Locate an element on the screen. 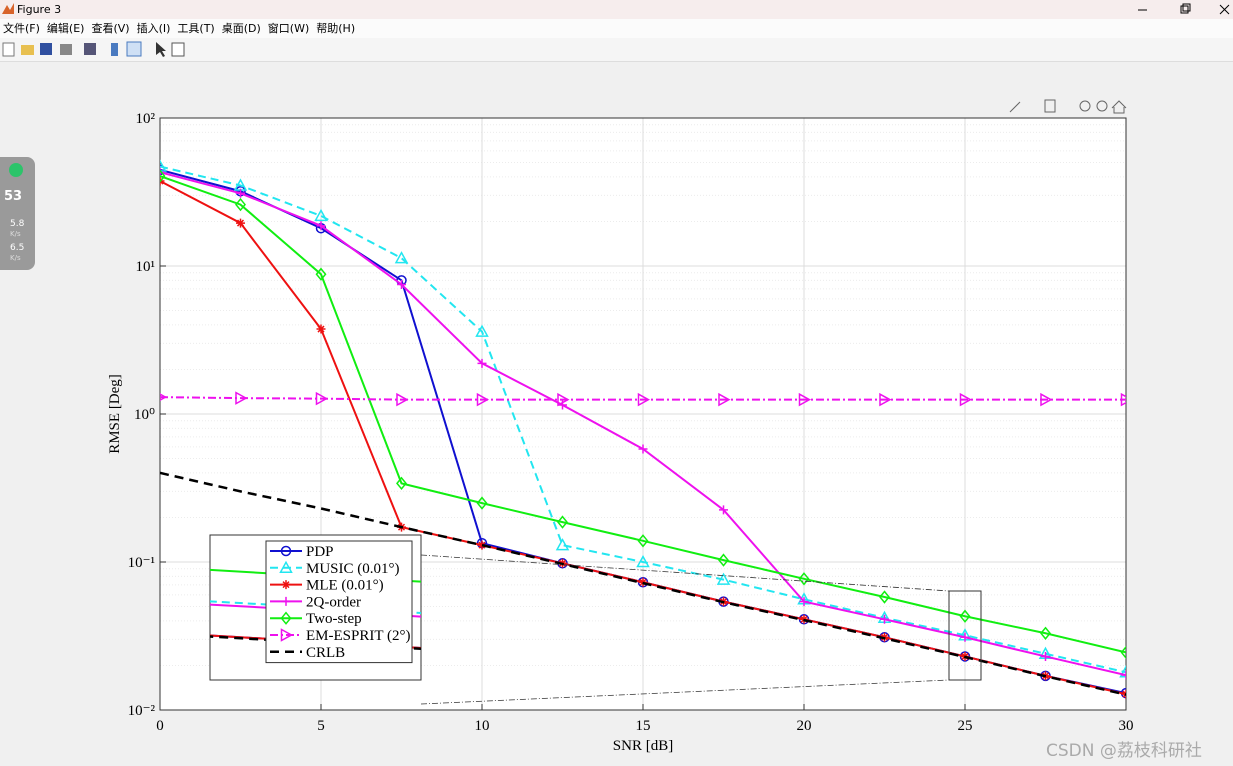 The width and height of the screenshot is (1233, 766). legend-label: Two-step is located at coordinates (334, 619).